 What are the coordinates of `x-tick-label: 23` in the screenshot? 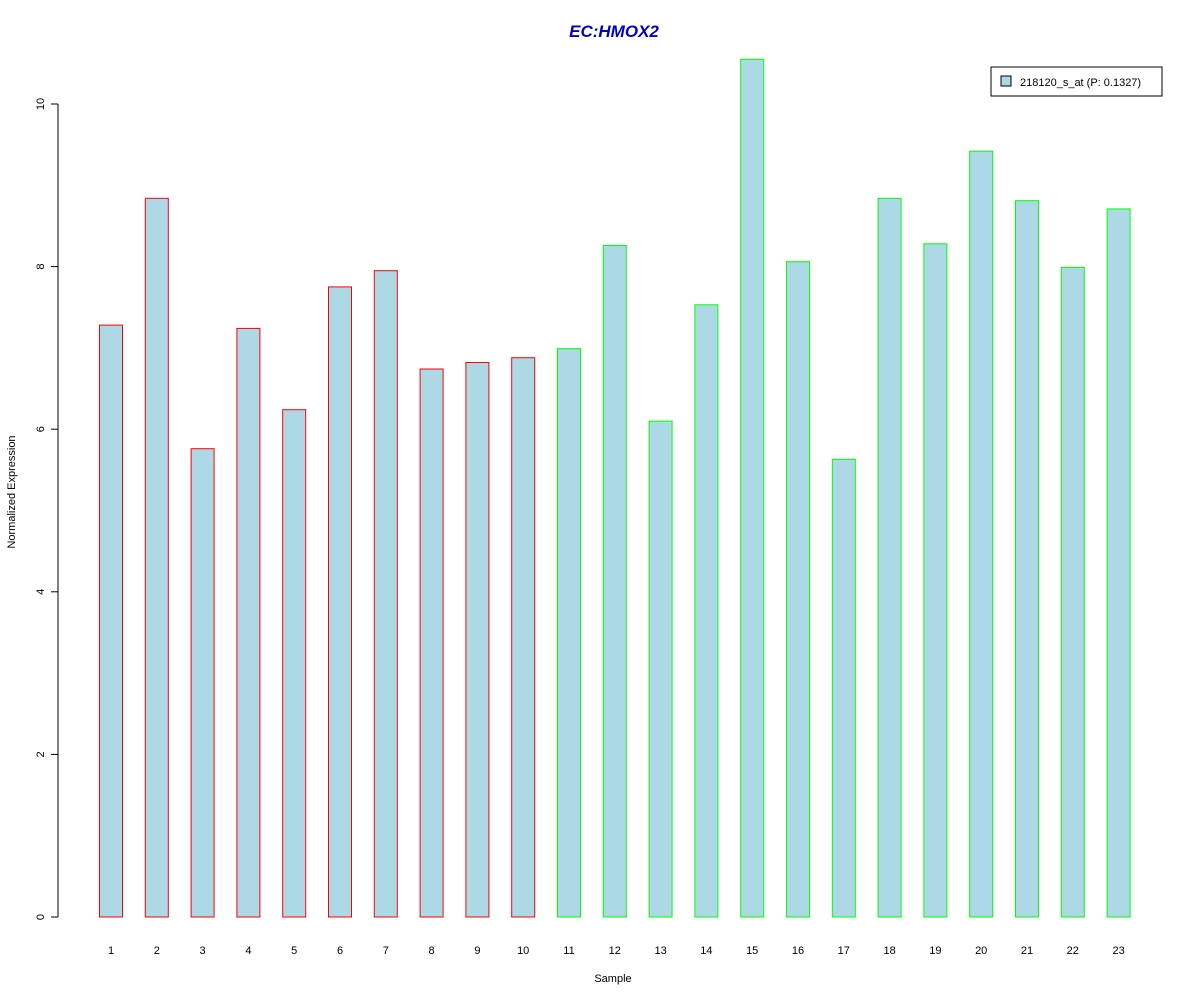 It's located at (1118, 951).